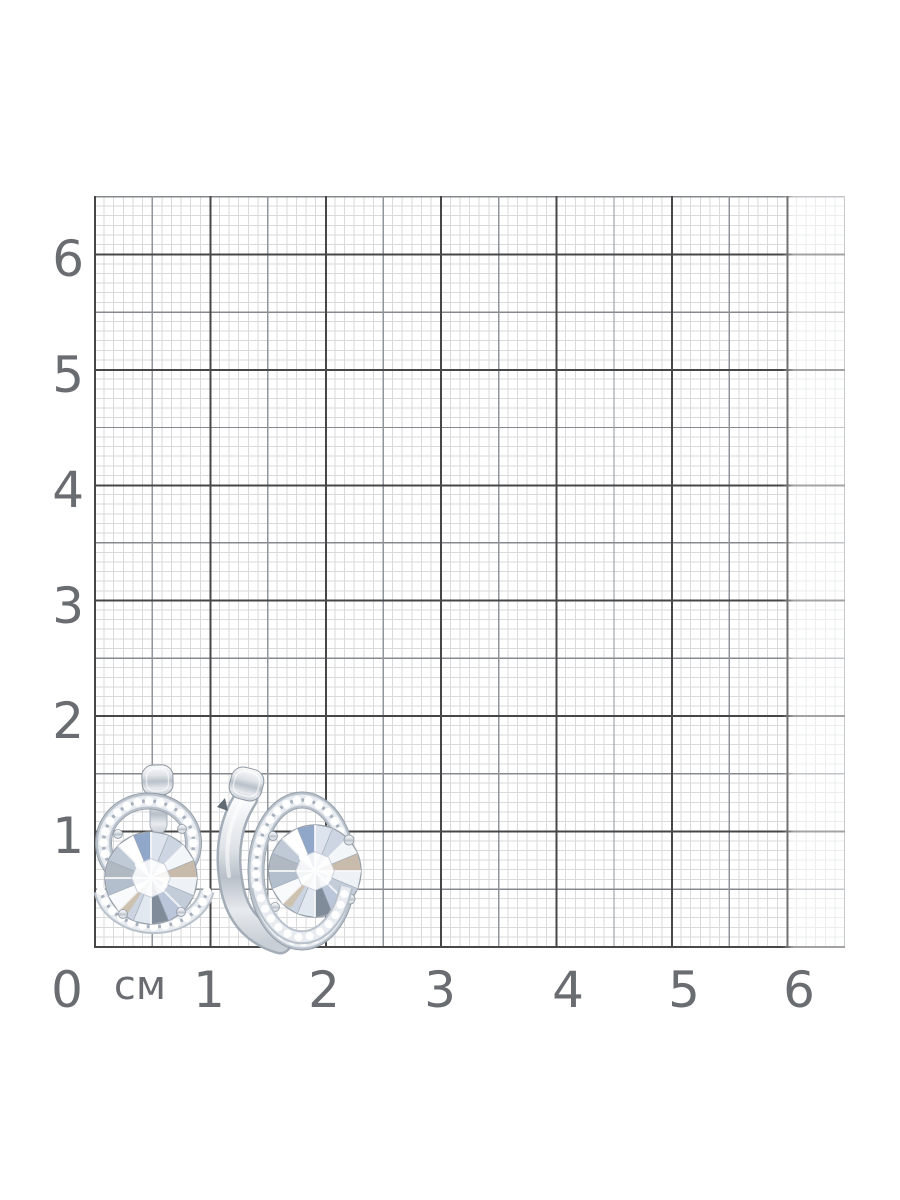 This screenshot has width=900, height=1200. I want to click on x-axis-label-6: 6, so click(799, 990).